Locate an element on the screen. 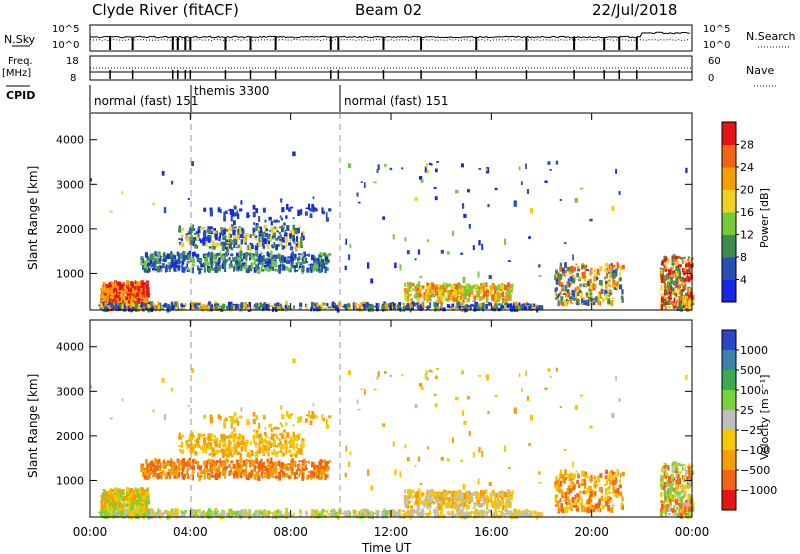 This screenshot has height=554, width=800. freq-tick-top: 18 is located at coordinates (72, 61).